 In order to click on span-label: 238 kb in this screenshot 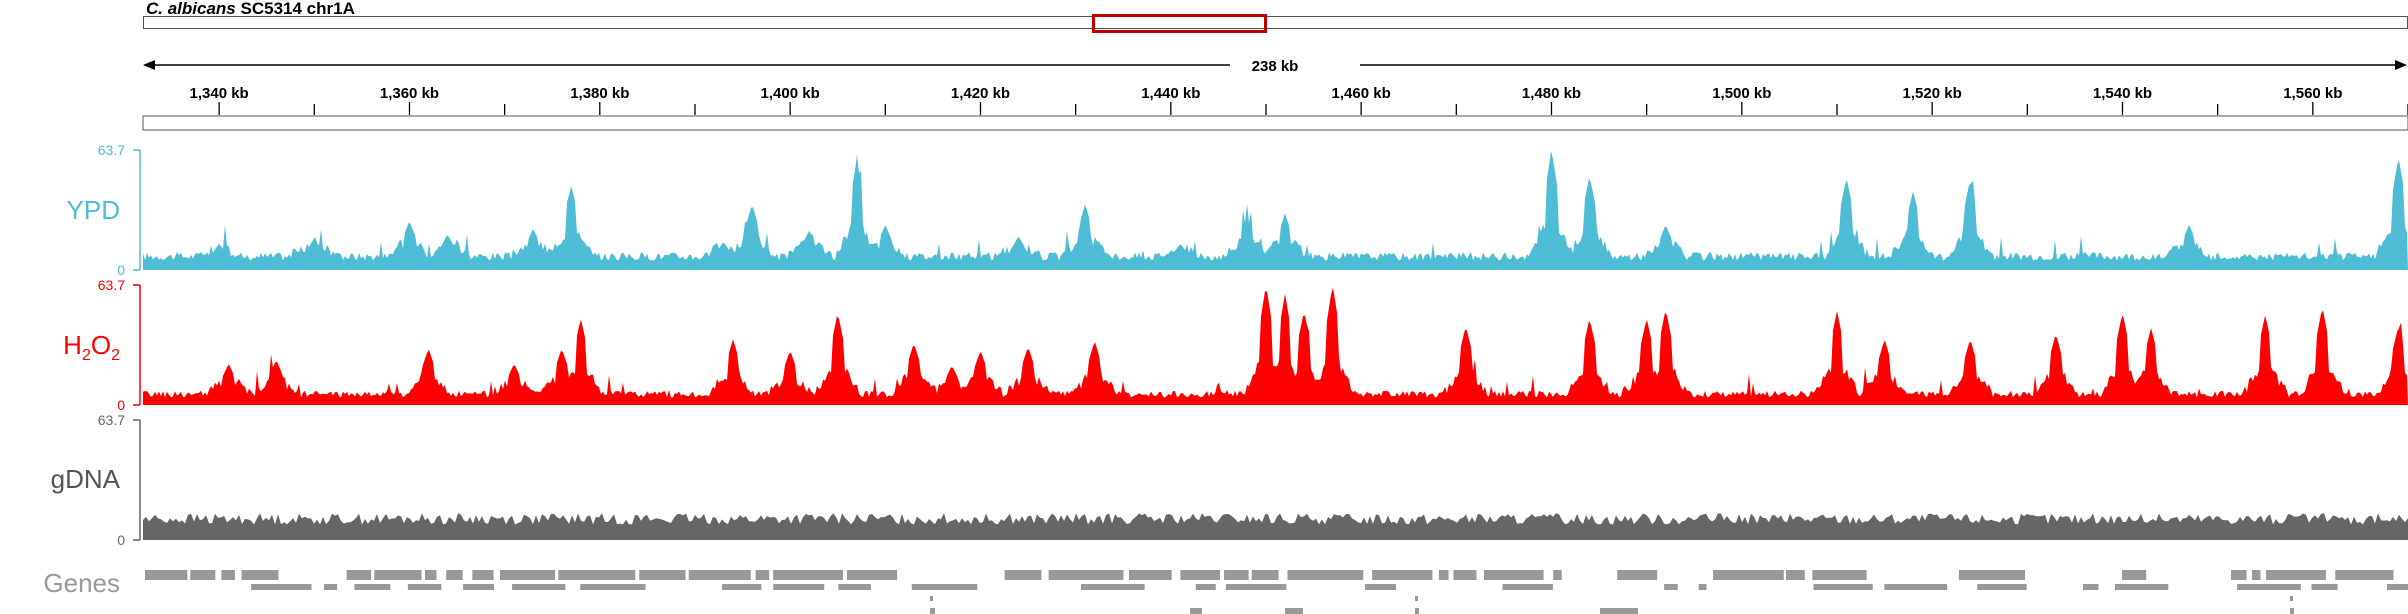, I will do `click(1275, 66)`.